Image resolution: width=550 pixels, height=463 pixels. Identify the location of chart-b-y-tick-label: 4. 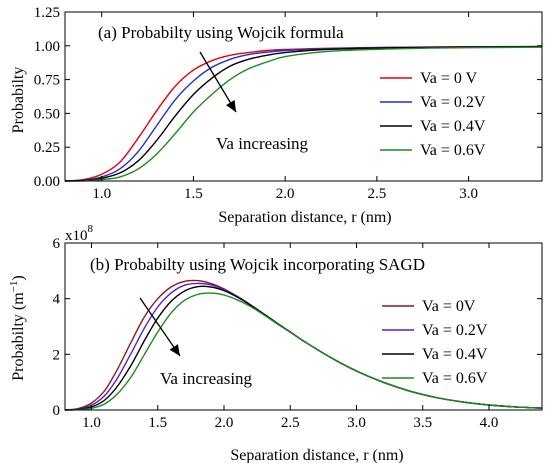
(57, 300).